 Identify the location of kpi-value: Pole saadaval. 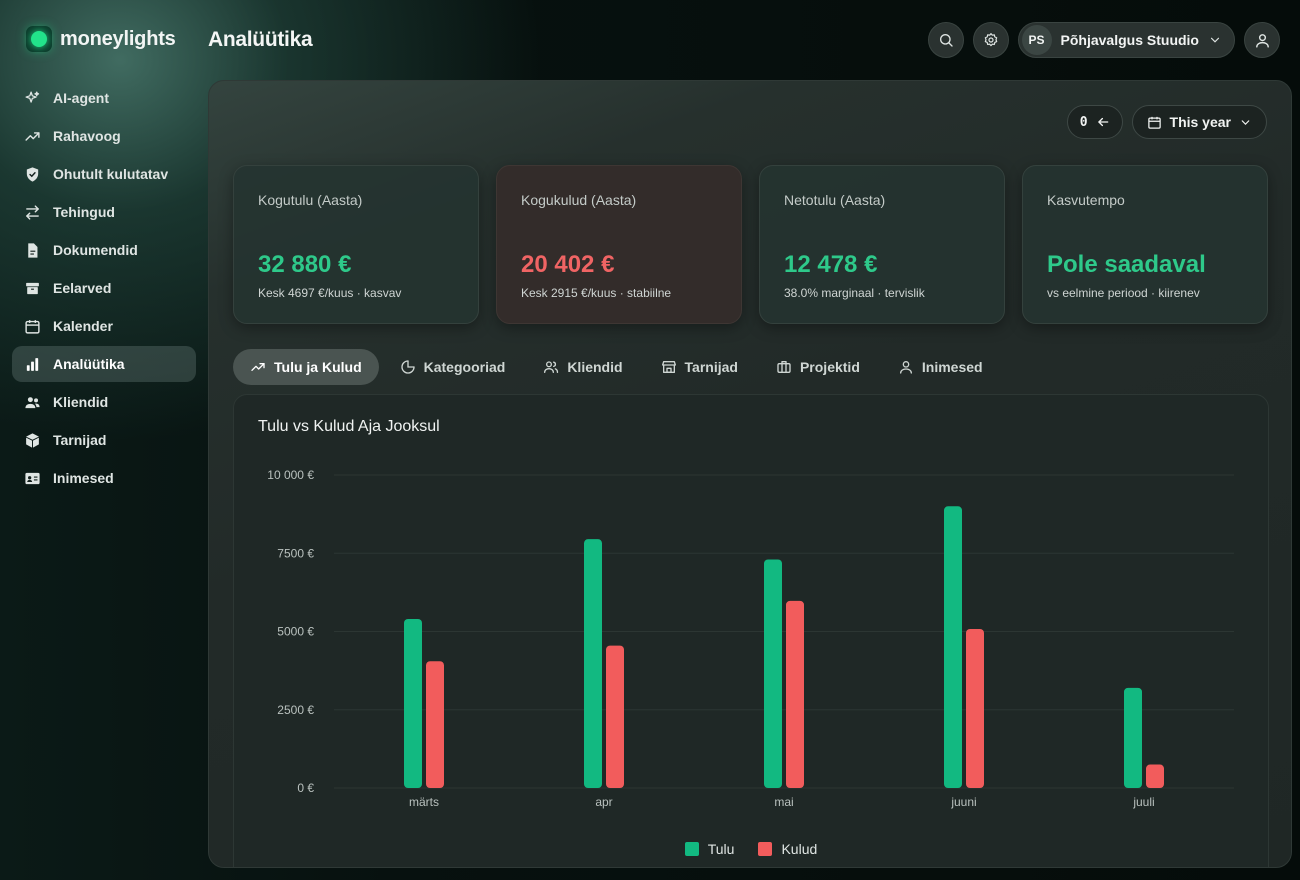
(1126, 264).